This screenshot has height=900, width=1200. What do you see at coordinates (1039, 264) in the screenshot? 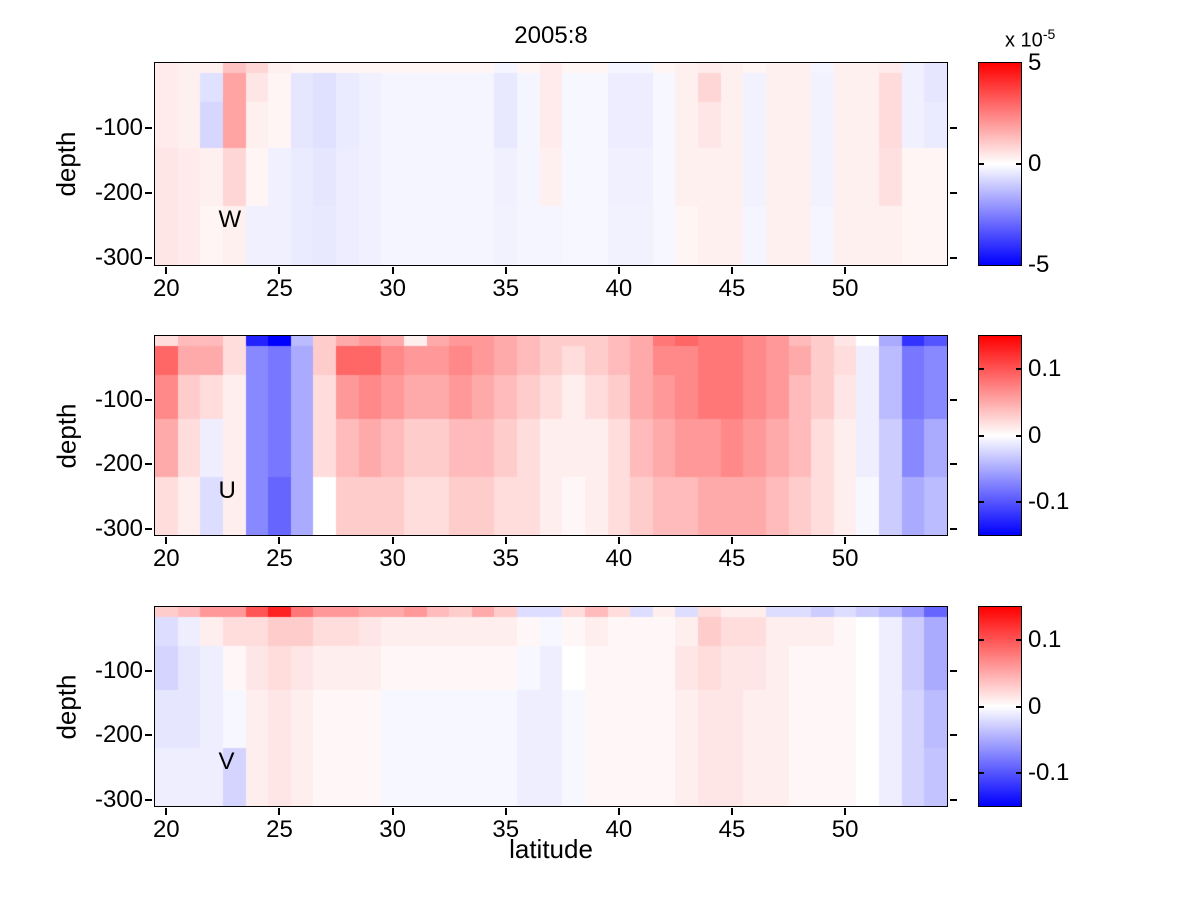
I see `colorbar-tick-label: -5` at bounding box center [1039, 264].